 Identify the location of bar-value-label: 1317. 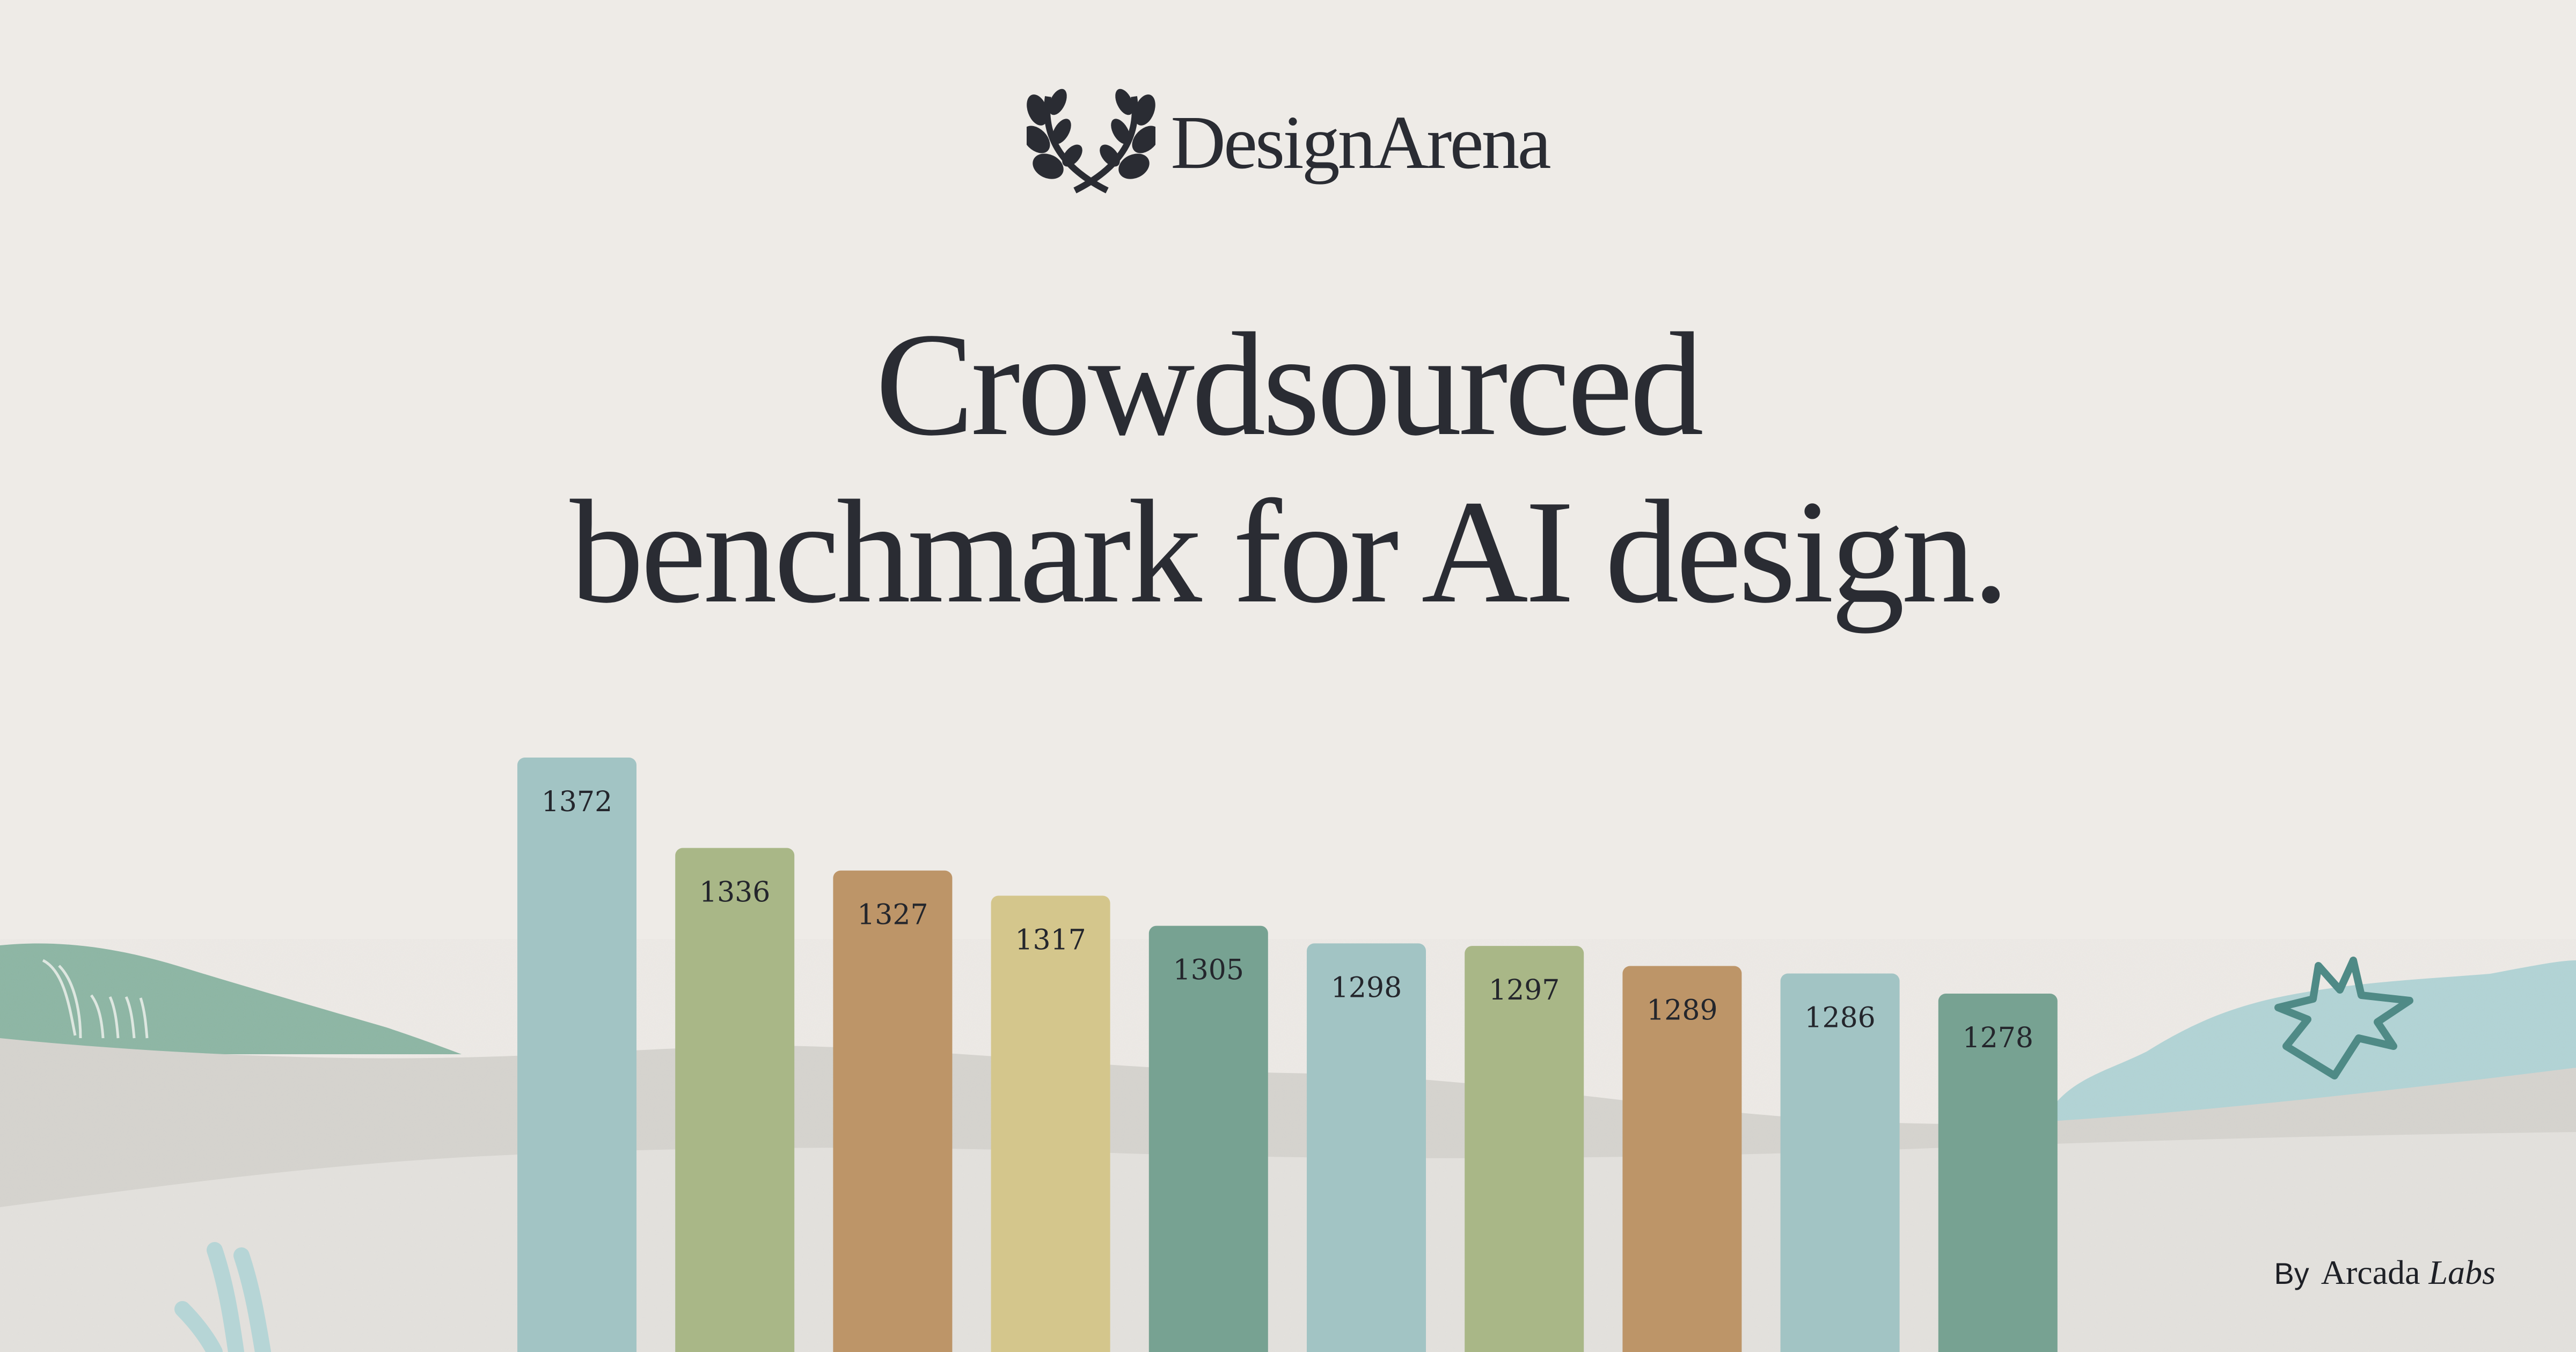
(1050, 940).